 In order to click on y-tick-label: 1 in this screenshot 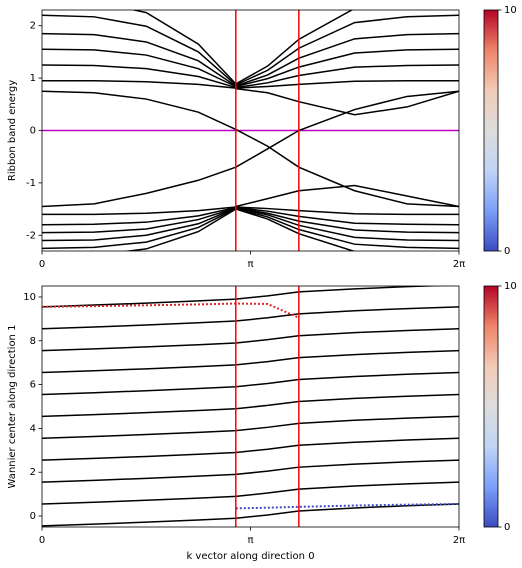, I will do `click(33, 78)`.